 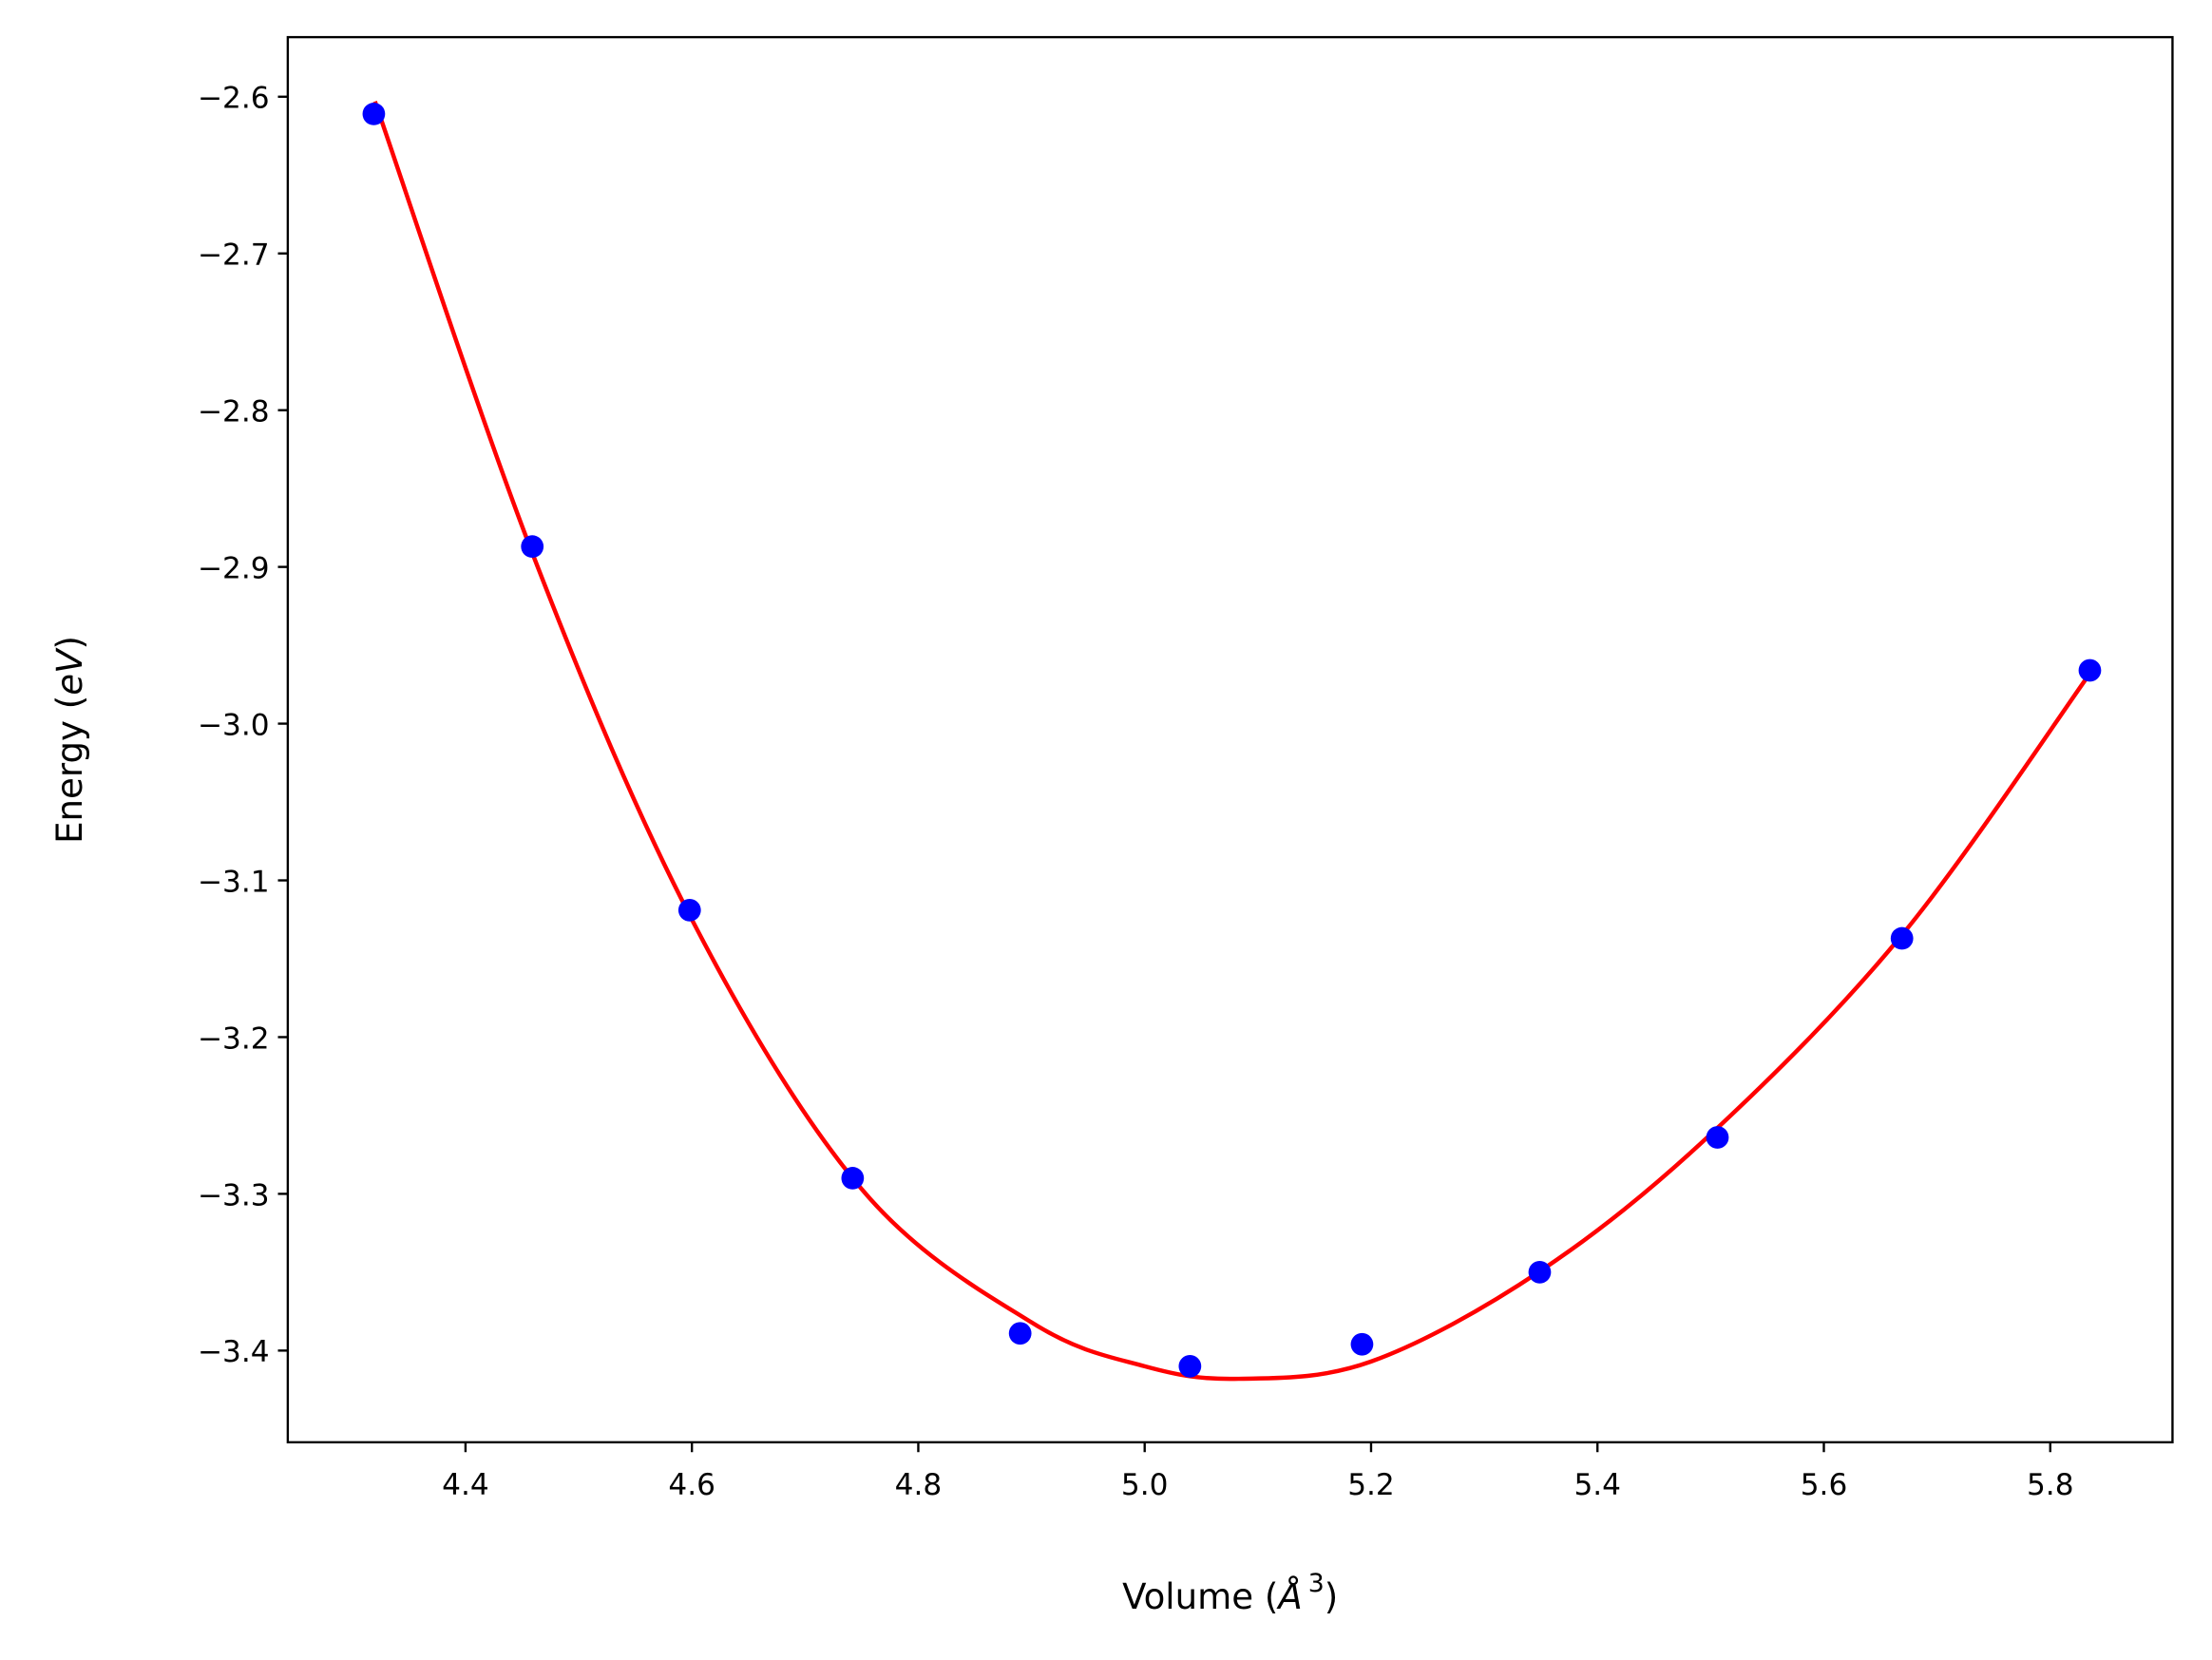 I want to click on x-tick-label: 5.6, so click(x=1824, y=1485).